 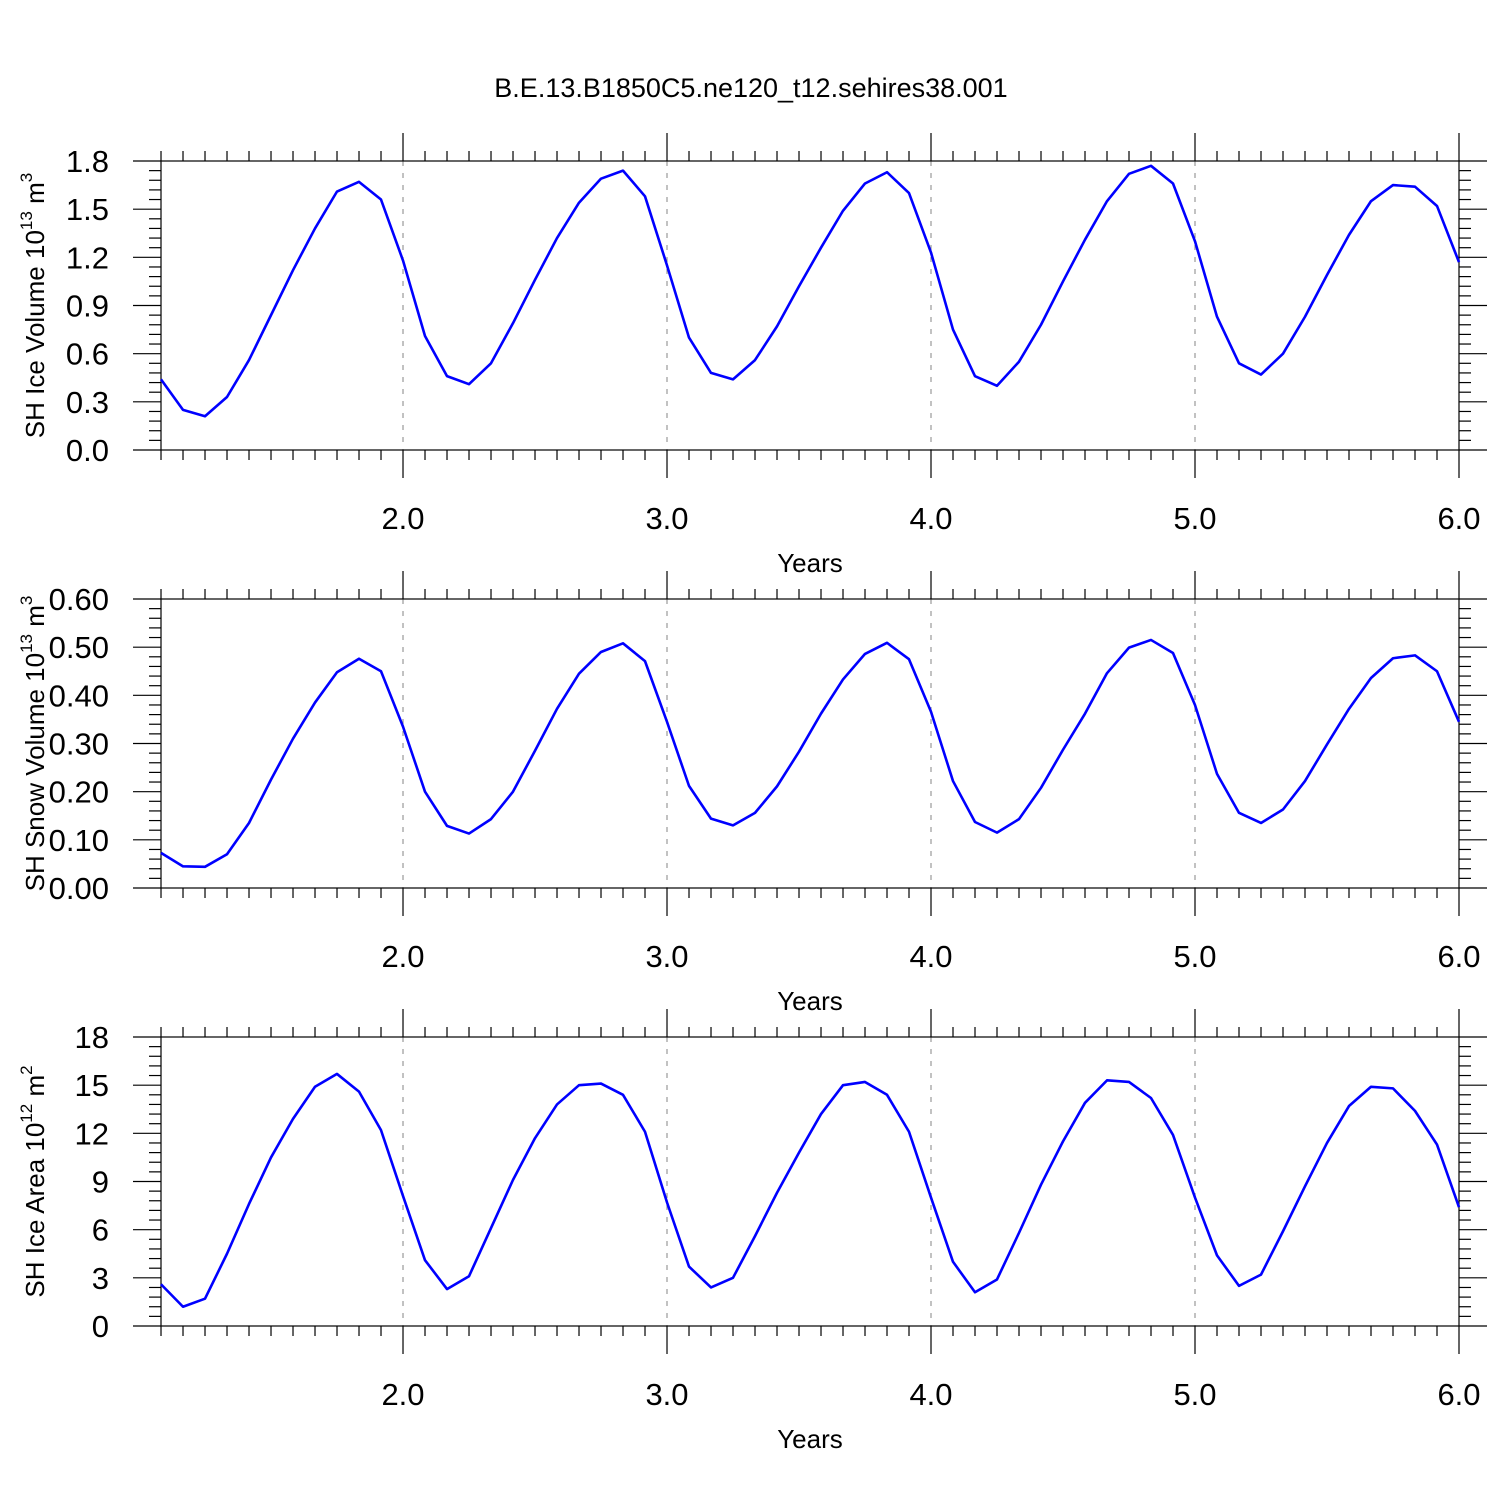 I want to click on y-tick-label: 6, so click(x=100, y=1230).